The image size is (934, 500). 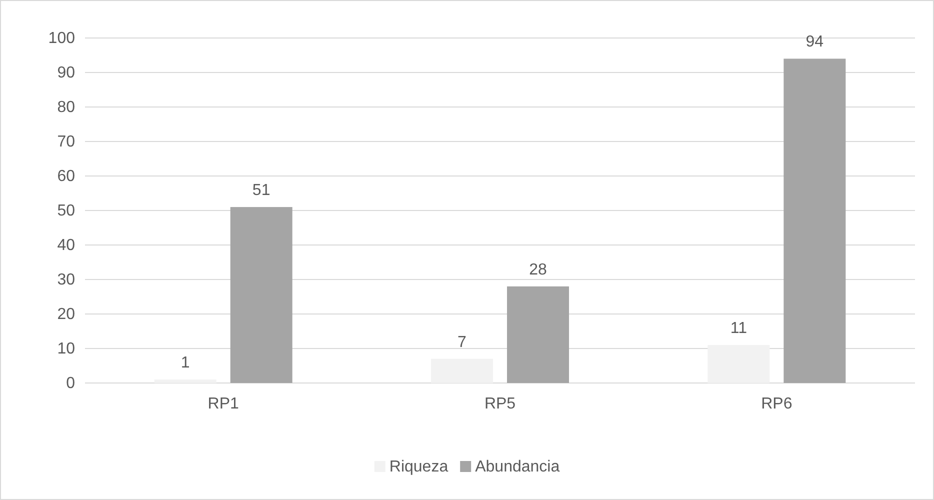 What do you see at coordinates (71, 383) in the screenshot?
I see `y-tick-label: 0` at bounding box center [71, 383].